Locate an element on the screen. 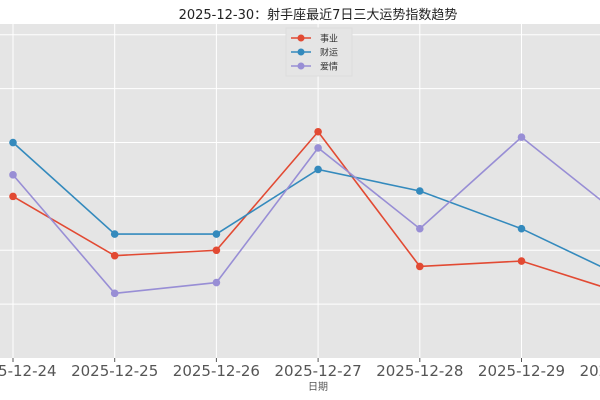 Image resolution: width=600 pixels, height=400 pixels. x-tick-label: 2025-12-27 is located at coordinates (318, 371).